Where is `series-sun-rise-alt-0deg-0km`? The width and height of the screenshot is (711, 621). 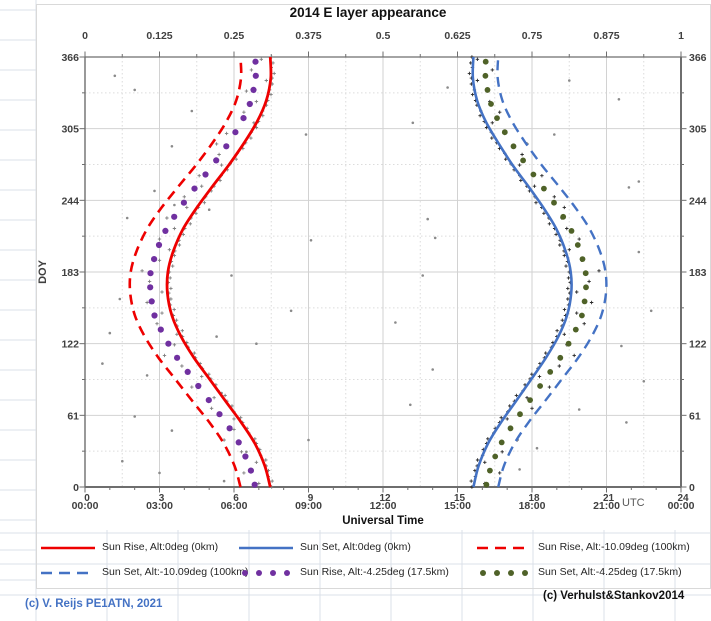
series-sun-rise-alt-0deg-0km is located at coordinates (219, 272).